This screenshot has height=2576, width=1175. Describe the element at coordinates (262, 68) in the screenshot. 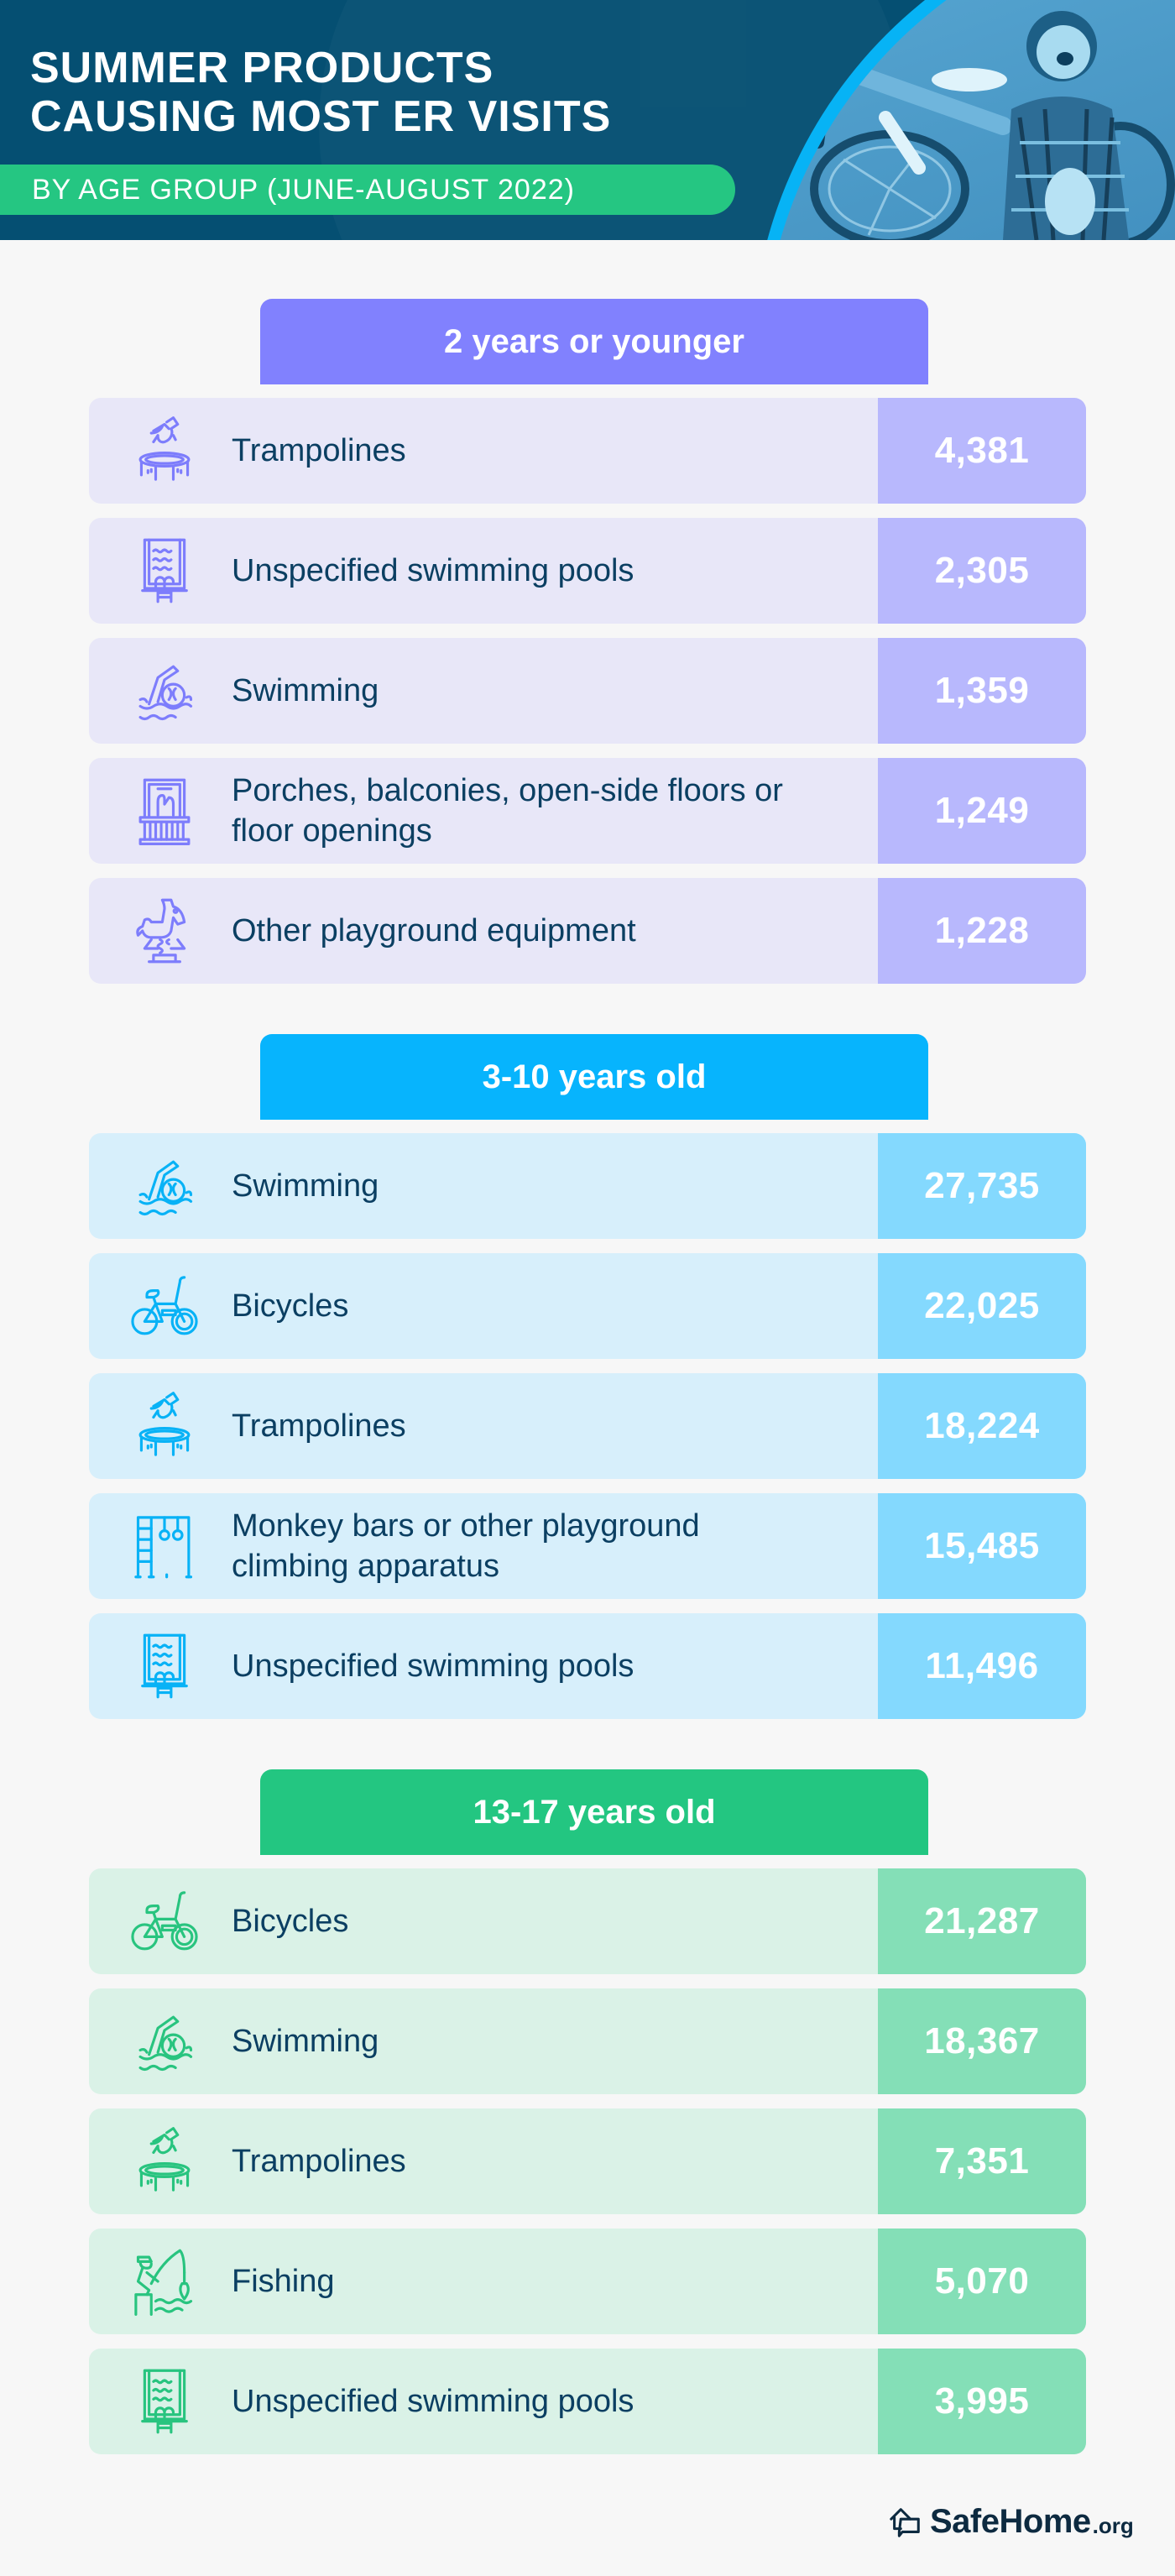

I see `title-line-1: SUMMER PRODUCTS` at that location.